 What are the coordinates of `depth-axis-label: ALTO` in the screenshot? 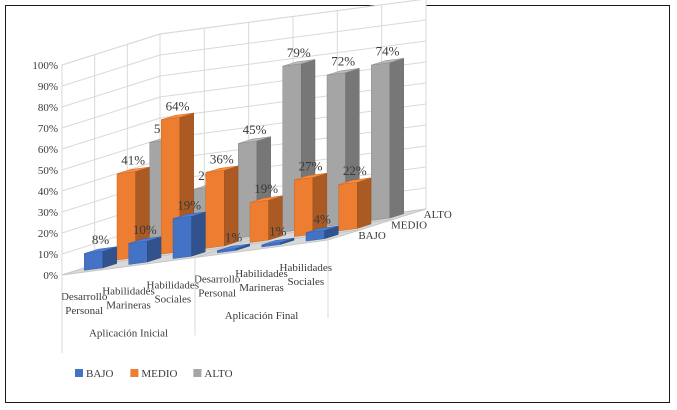 It's located at (438, 215).